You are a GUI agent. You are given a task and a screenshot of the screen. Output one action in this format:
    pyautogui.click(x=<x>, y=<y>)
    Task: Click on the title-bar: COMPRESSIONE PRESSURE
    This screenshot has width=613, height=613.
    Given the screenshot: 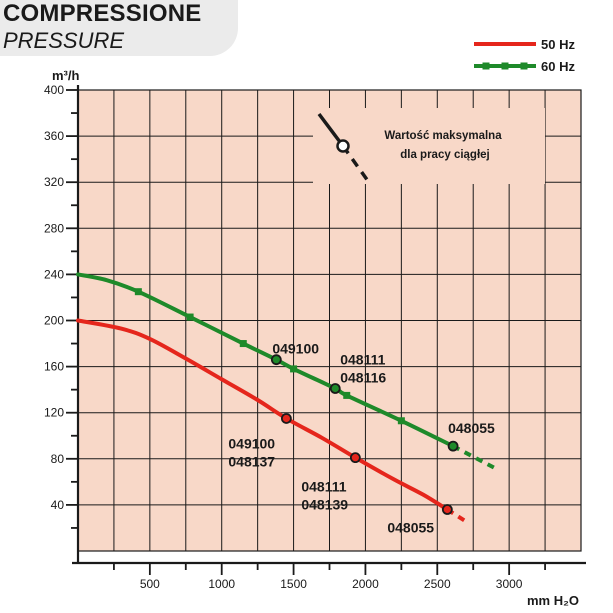 What is the action you would take?
    pyautogui.click(x=119, y=28)
    